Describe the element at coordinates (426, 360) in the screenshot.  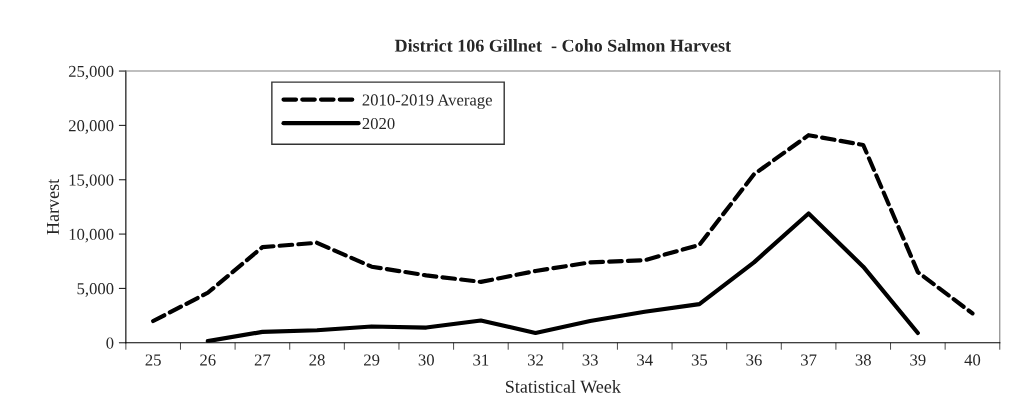
I see `x-tick-label: 30` at that location.